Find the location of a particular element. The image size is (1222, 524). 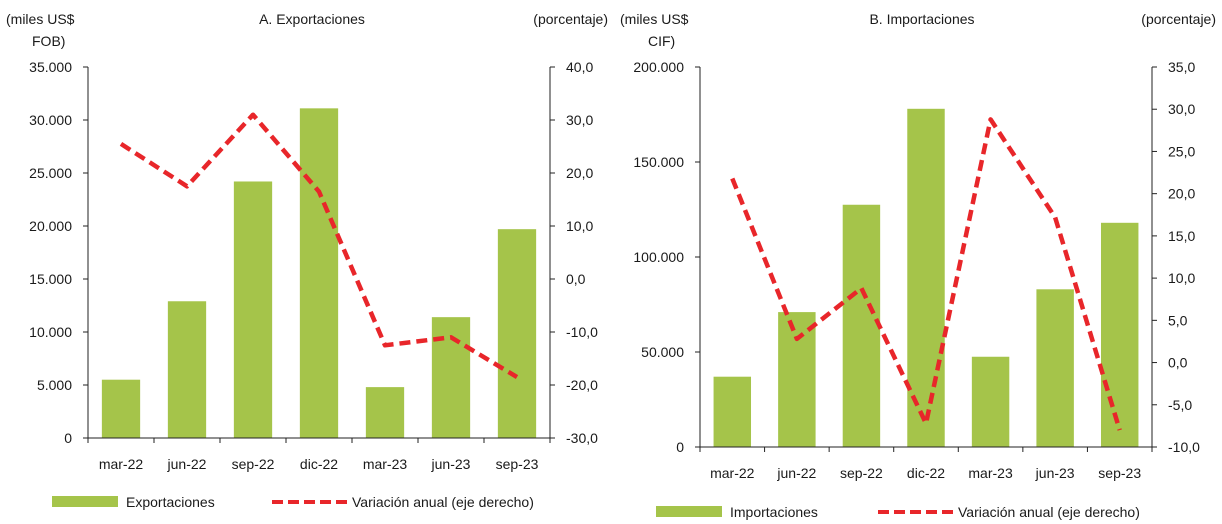

left-tick-label: 200.000 is located at coordinates (658, 67).